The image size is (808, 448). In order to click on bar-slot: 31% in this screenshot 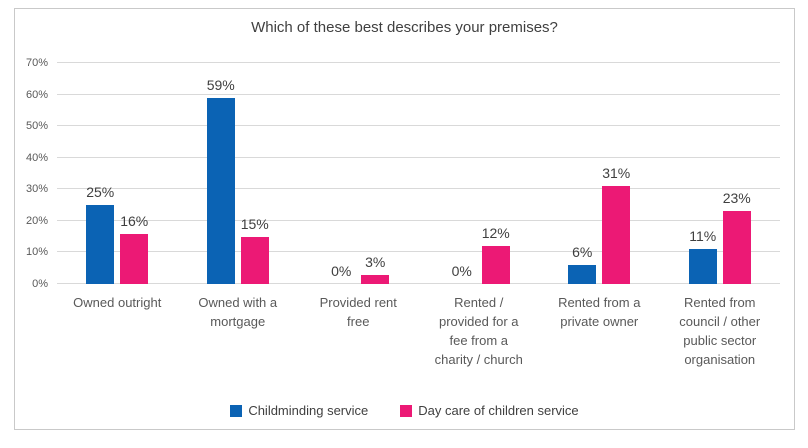, I will do `click(616, 173)`.